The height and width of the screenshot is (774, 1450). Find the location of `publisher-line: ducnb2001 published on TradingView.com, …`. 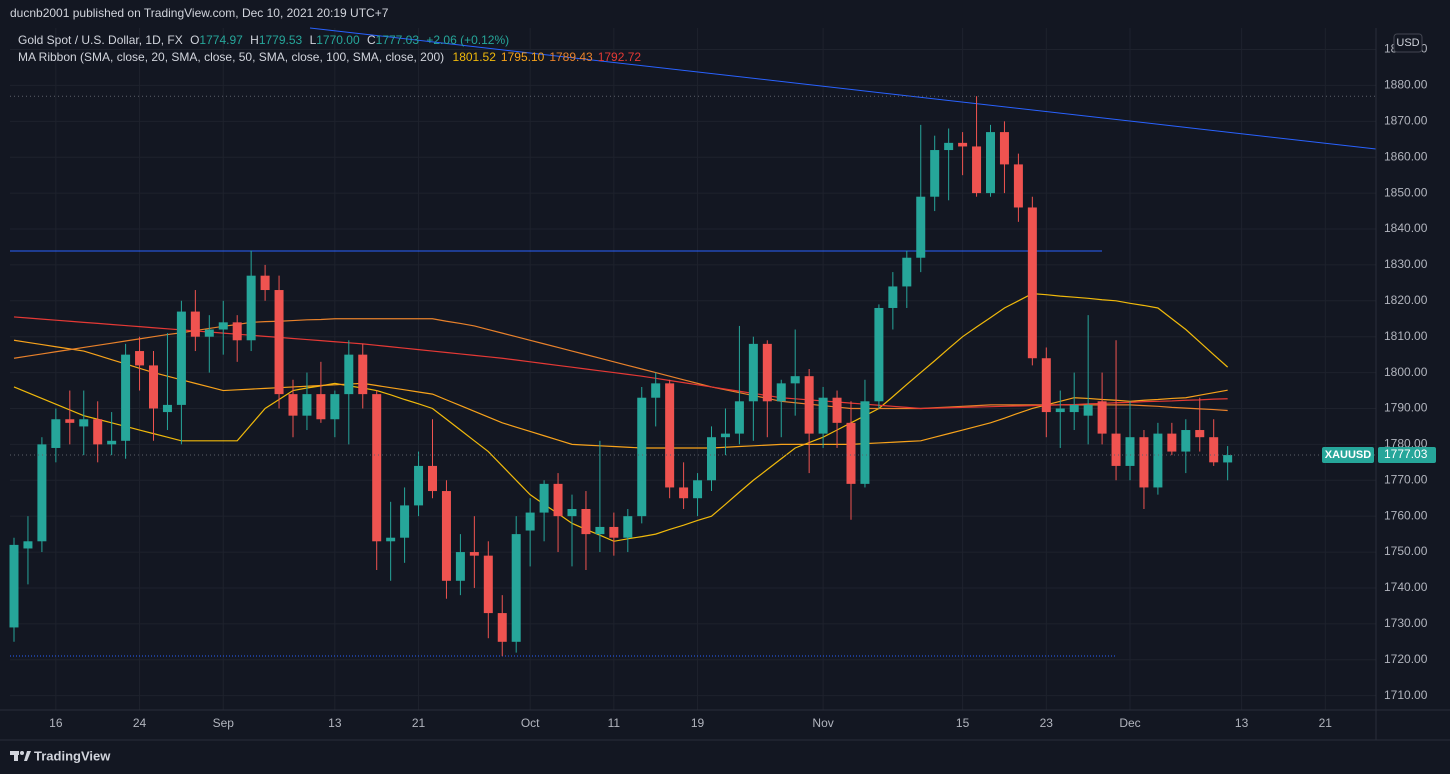

publisher-line: ducnb2001 published on TradingView.com, … is located at coordinates (199, 13).